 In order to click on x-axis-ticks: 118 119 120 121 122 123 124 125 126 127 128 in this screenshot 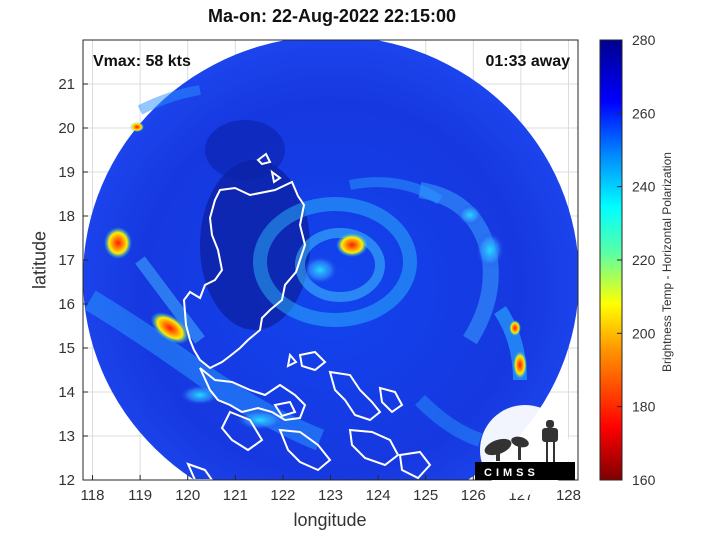, I will do `click(331, 489)`.